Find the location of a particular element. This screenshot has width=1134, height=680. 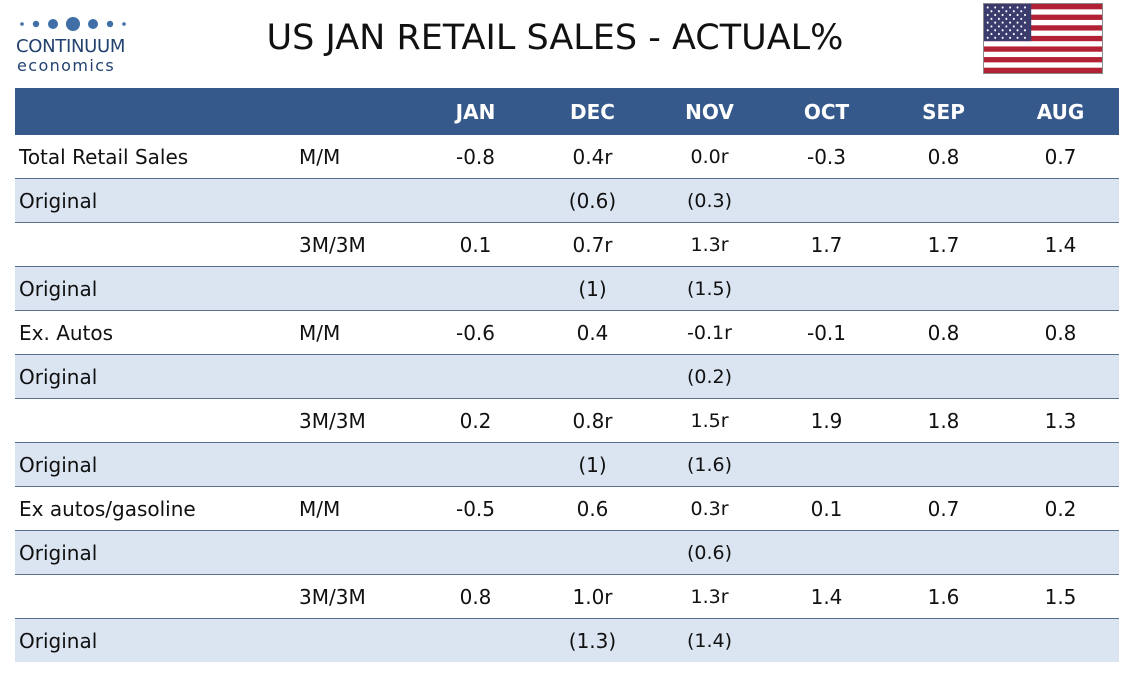

row-label: Ex. Autos is located at coordinates (156, 332).